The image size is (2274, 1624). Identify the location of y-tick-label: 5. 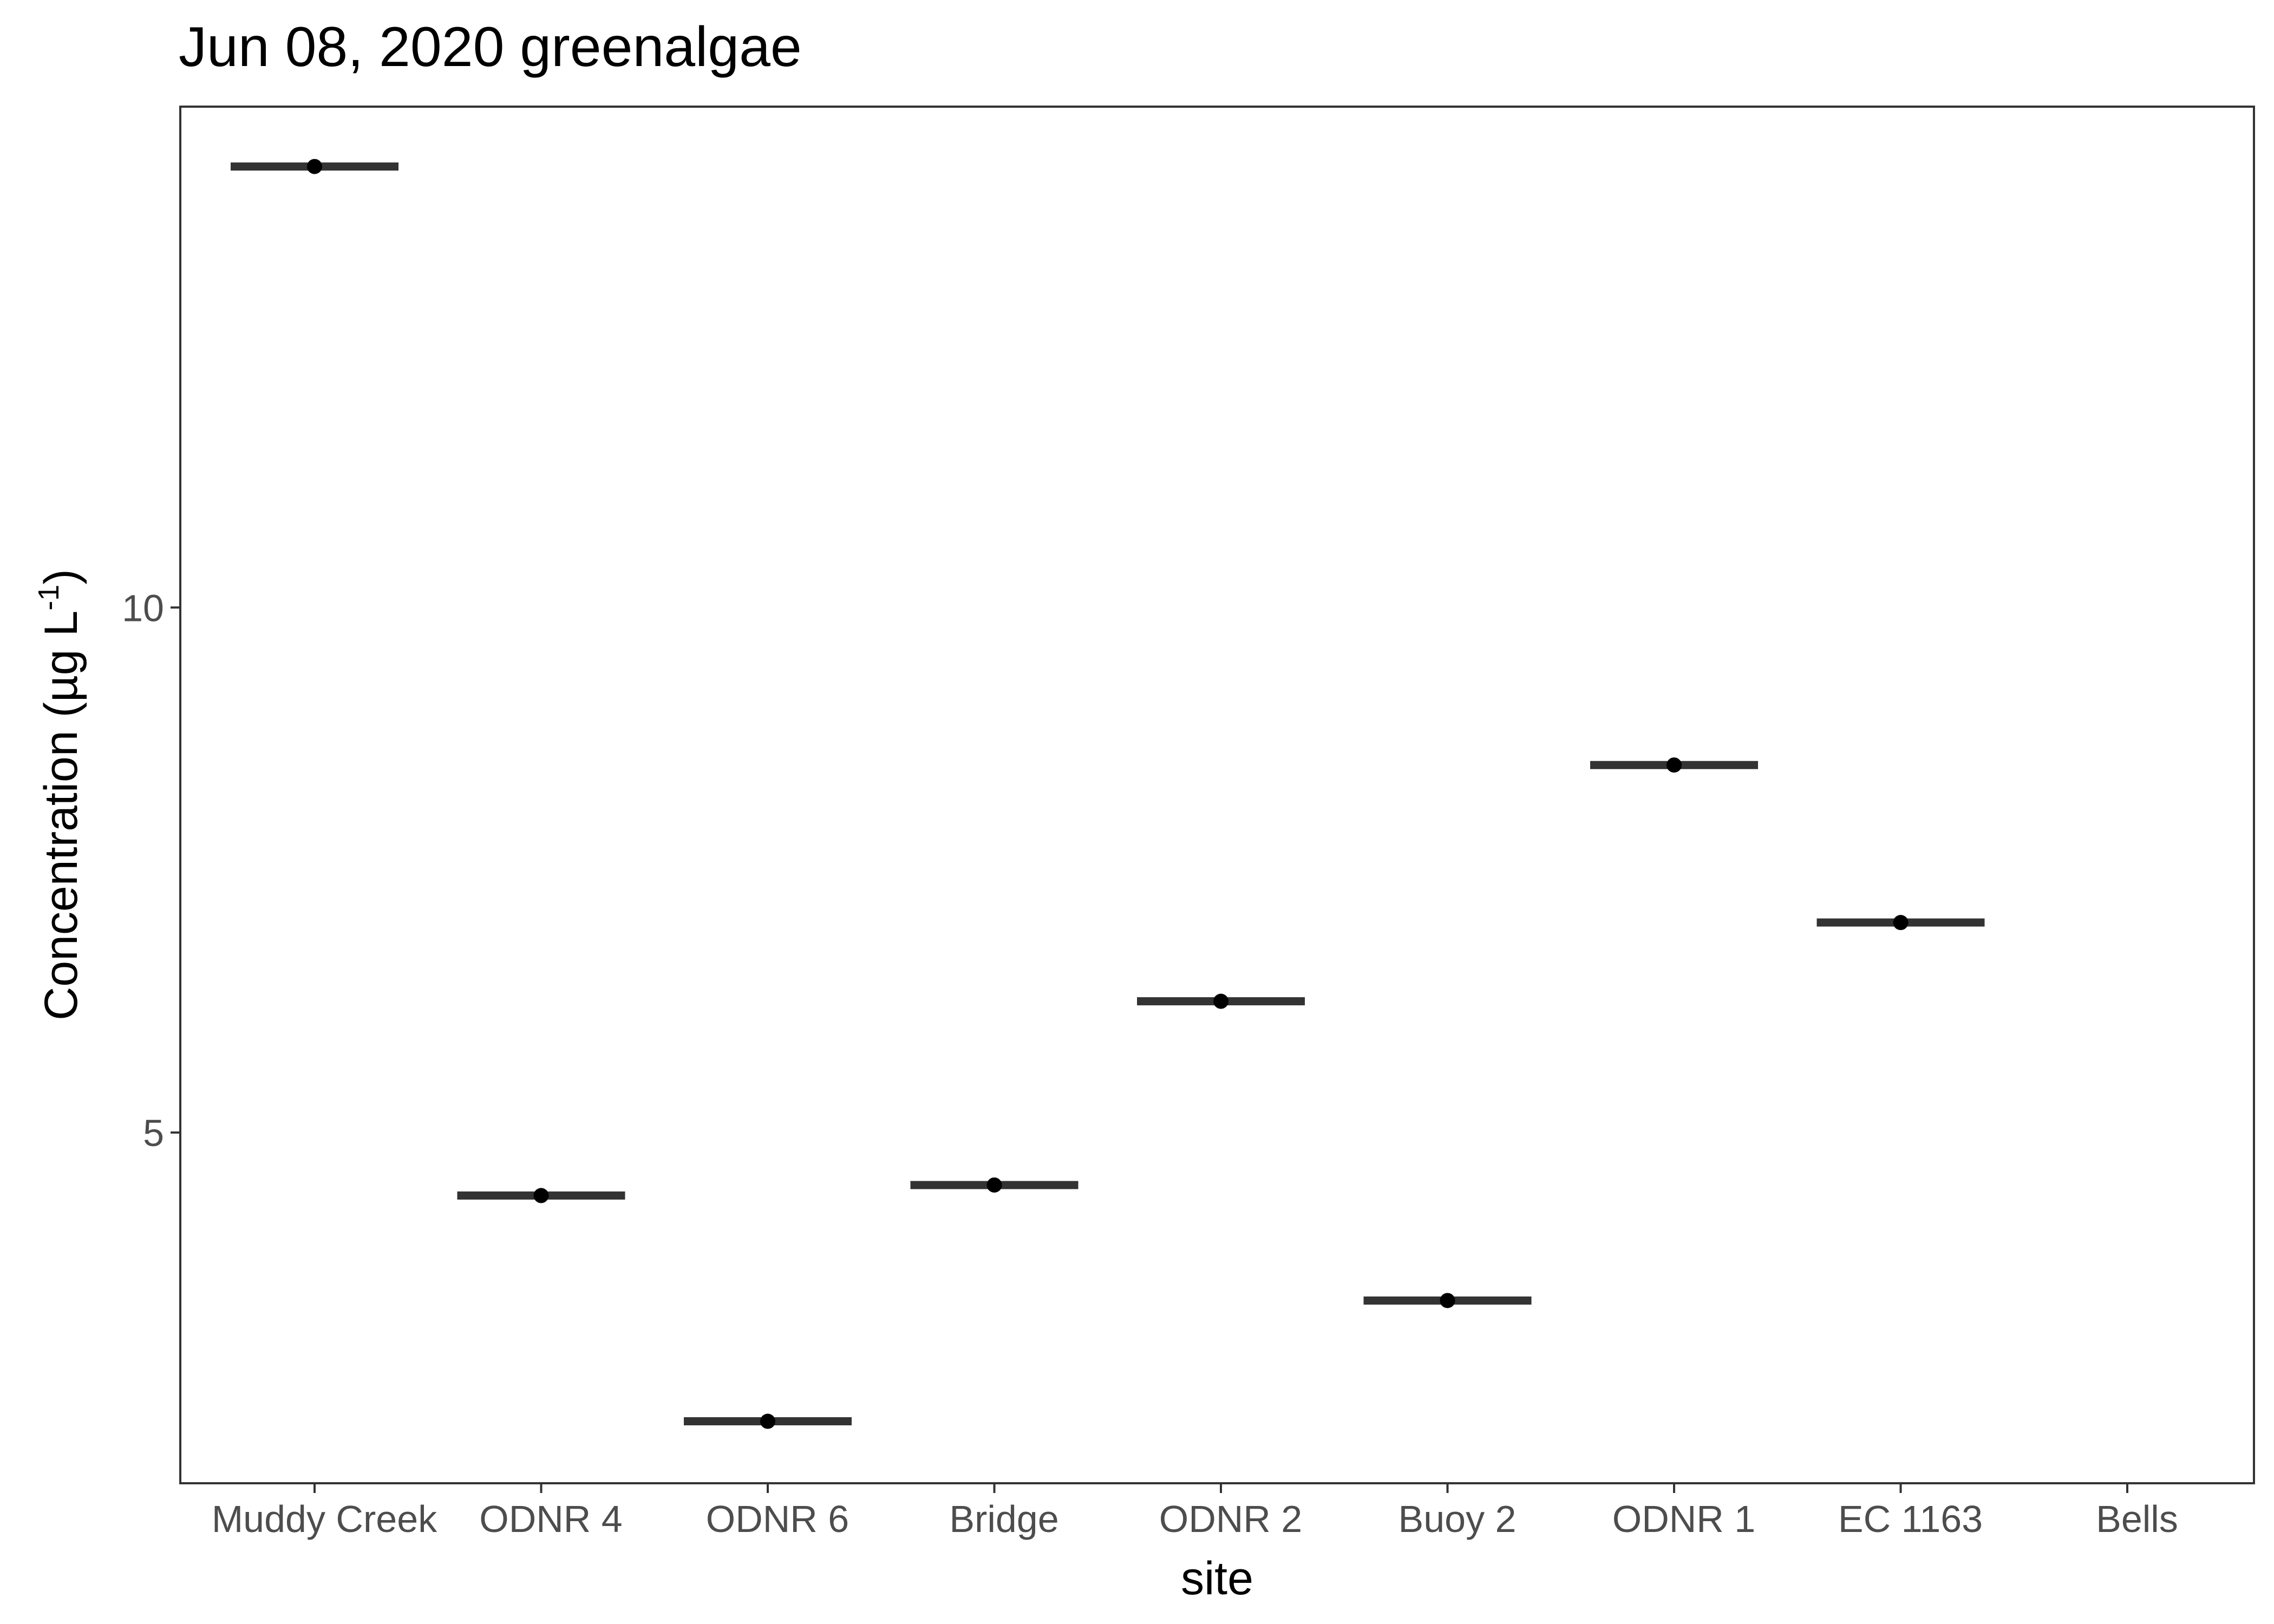
(154, 1133).